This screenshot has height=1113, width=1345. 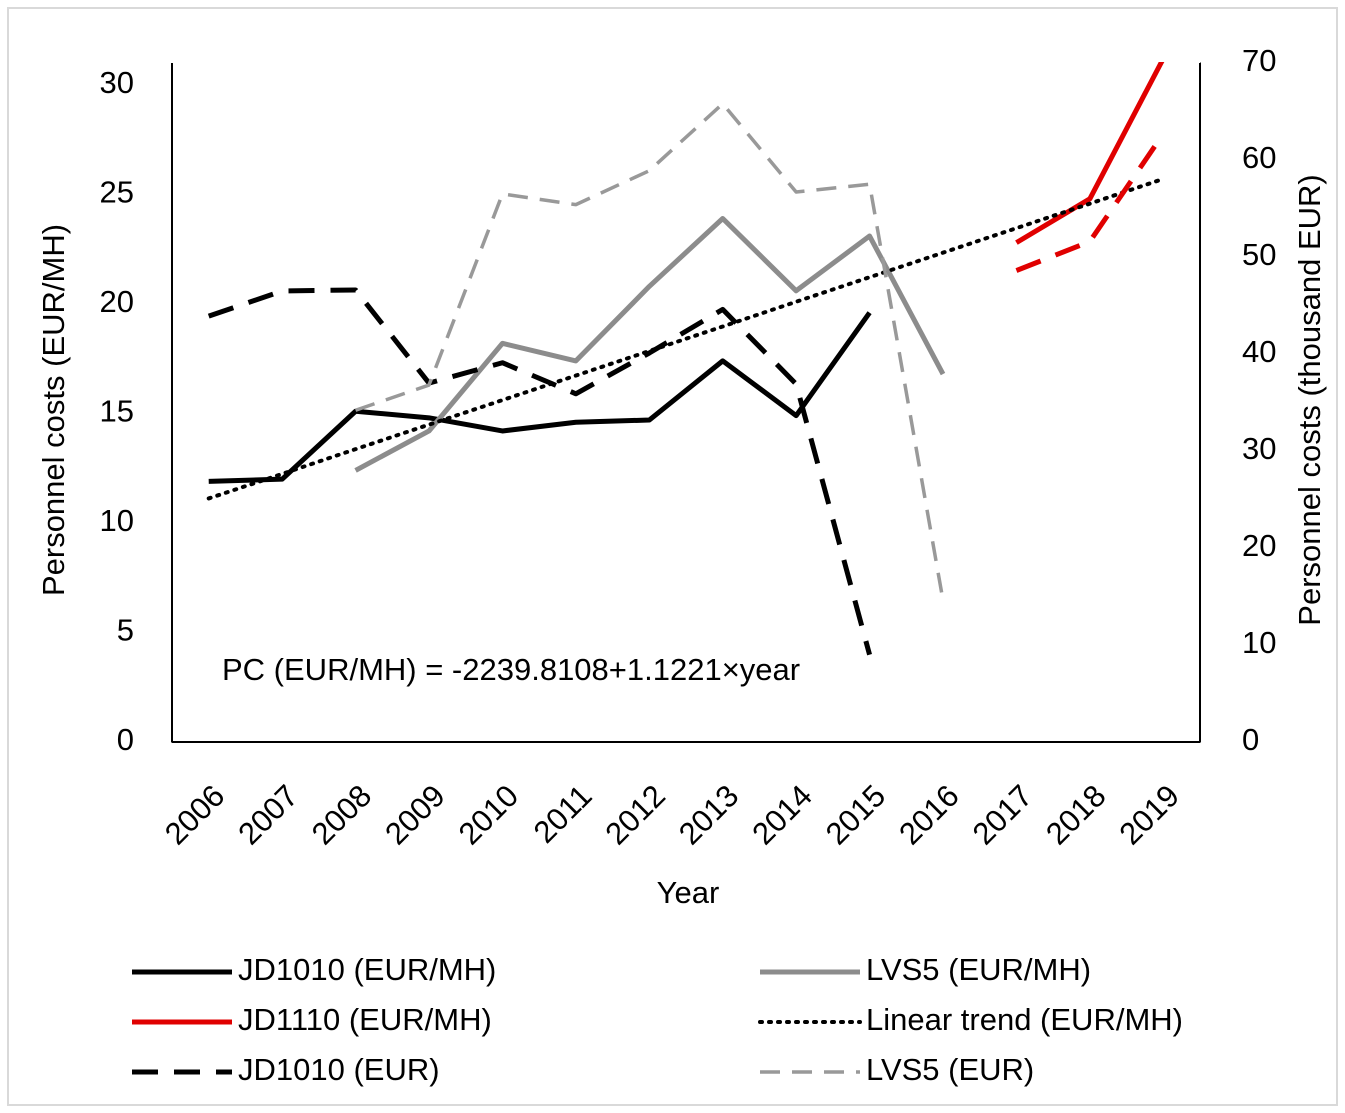 What do you see at coordinates (342, 815) in the screenshot?
I see `x-tick-label: 2008` at bounding box center [342, 815].